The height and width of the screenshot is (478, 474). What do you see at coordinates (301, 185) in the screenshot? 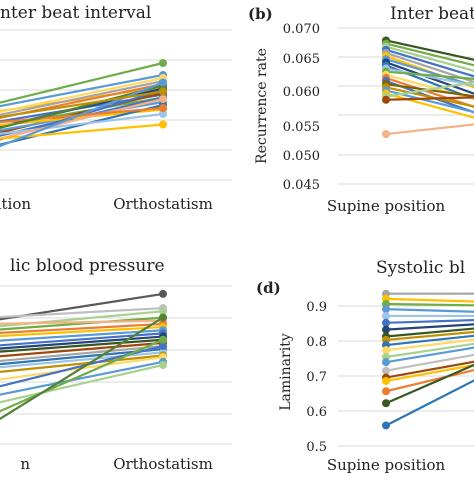
I see `panel-b-ytick-0: 0.045` at bounding box center [301, 185].